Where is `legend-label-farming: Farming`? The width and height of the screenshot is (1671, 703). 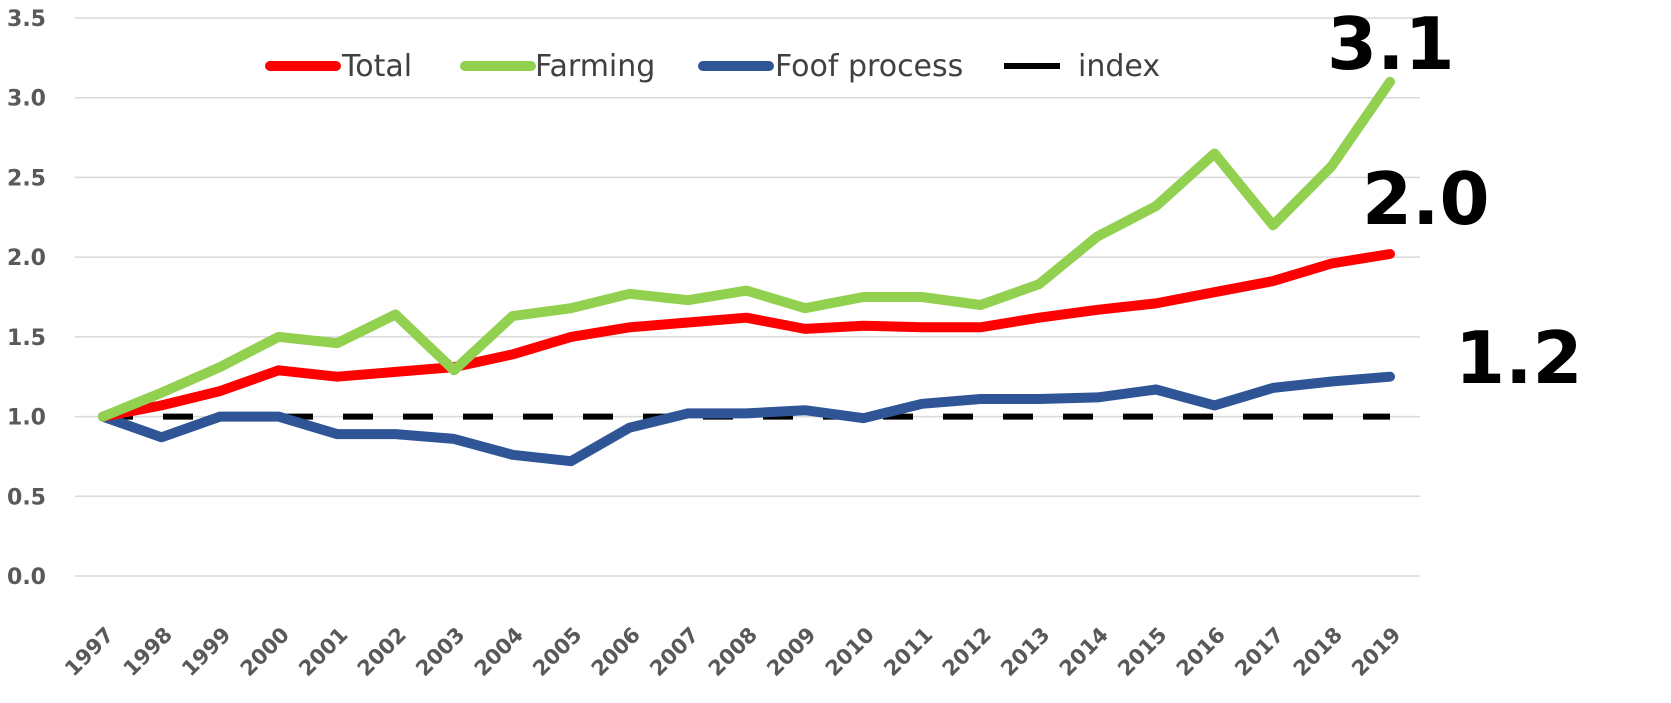
legend-label-farming: Farming is located at coordinates (595, 66).